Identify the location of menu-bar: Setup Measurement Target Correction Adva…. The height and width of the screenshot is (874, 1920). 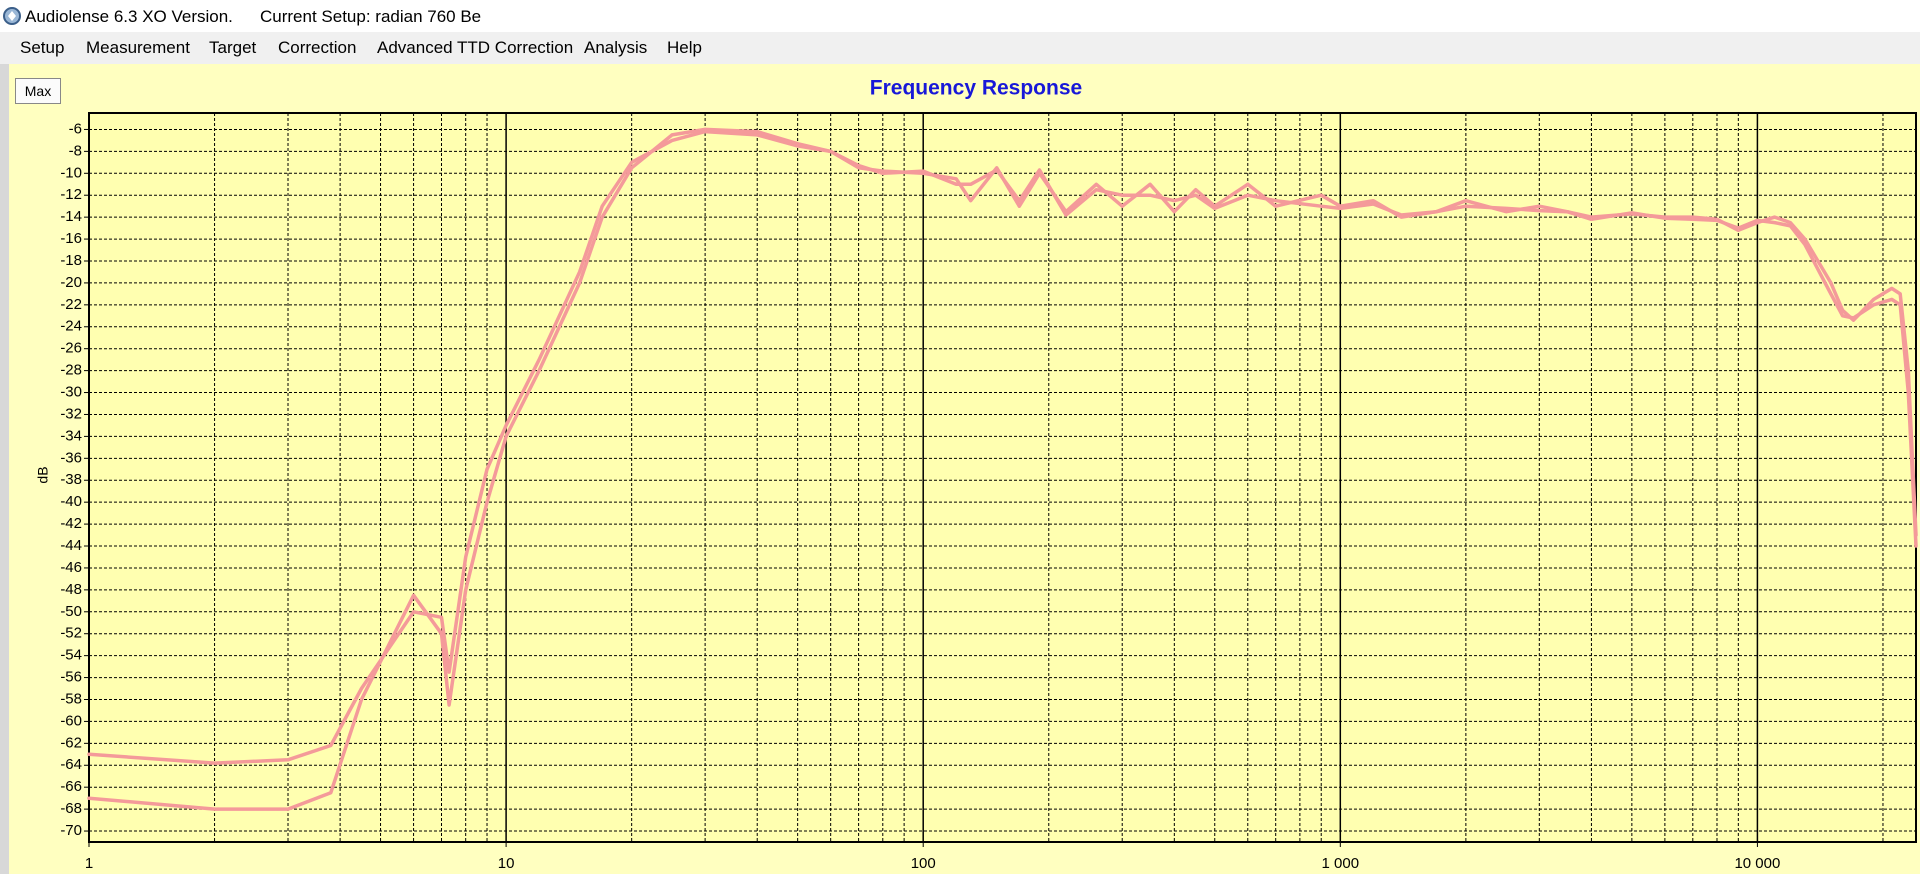
(960, 48).